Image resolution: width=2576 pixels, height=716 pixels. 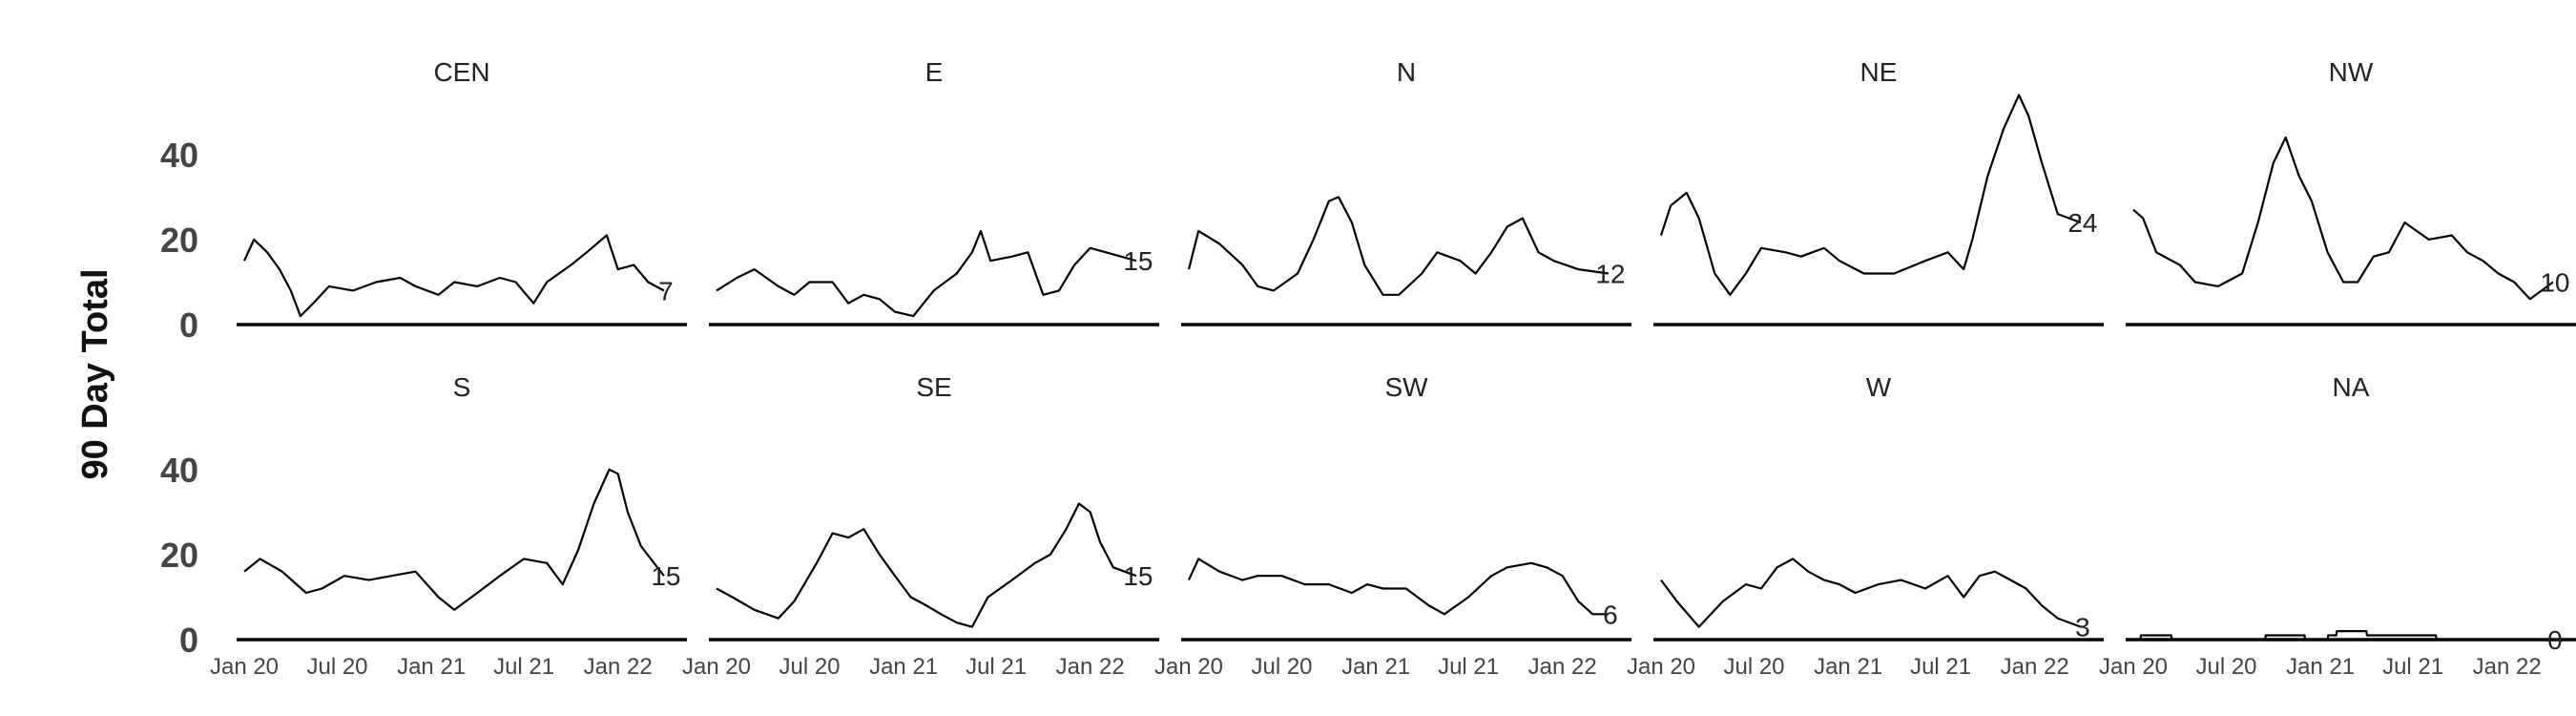 I want to click on y-tick-label-row2: 20, so click(x=179, y=555).